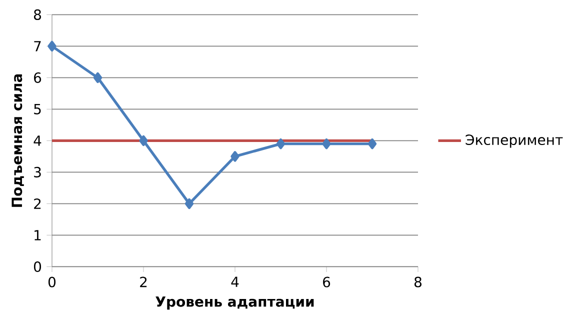 This screenshot has width=586, height=336. What do you see at coordinates (37, 235) in the screenshot?
I see `y-tick-label: 1` at bounding box center [37, 235].